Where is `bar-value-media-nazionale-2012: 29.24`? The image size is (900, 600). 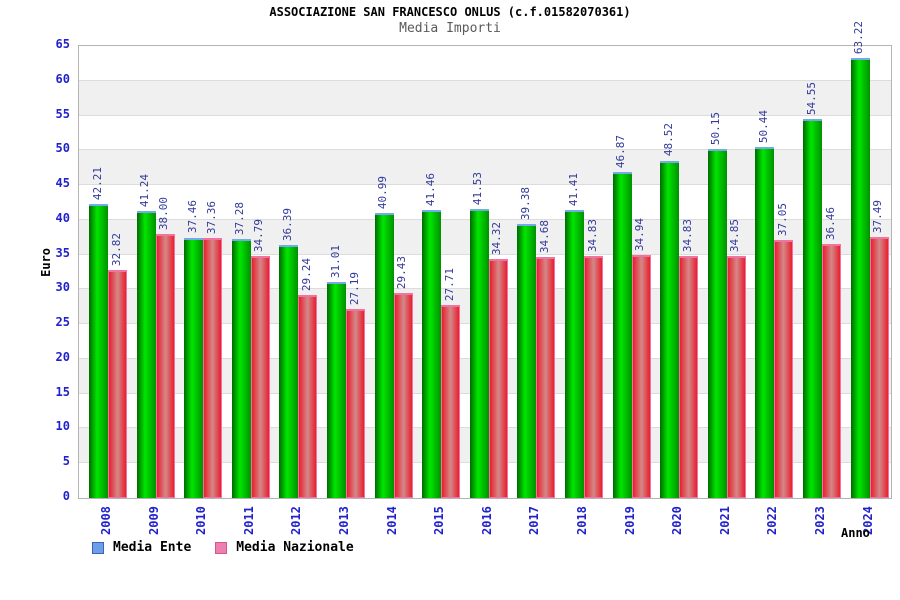
bar-value-media-nazionale-2012: 29.24 is located at coordinates (306, 274).